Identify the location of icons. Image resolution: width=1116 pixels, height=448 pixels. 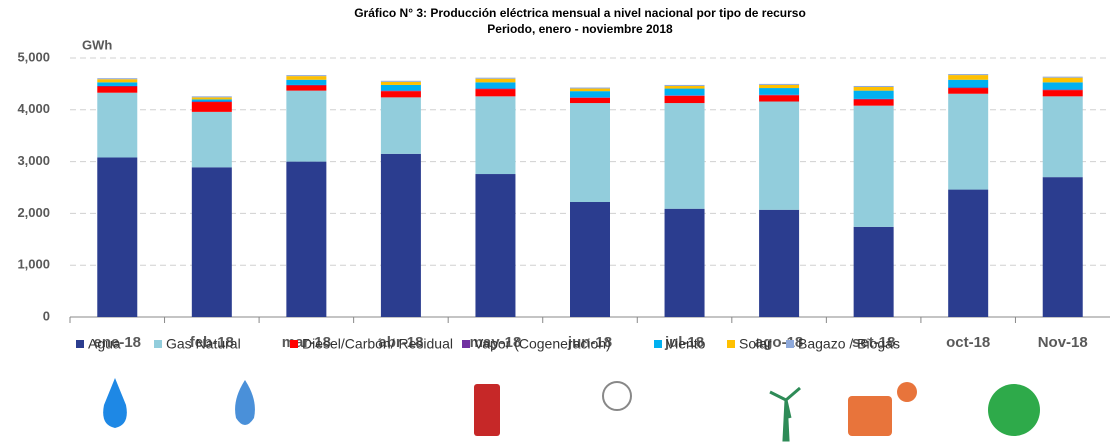
(571, 410).